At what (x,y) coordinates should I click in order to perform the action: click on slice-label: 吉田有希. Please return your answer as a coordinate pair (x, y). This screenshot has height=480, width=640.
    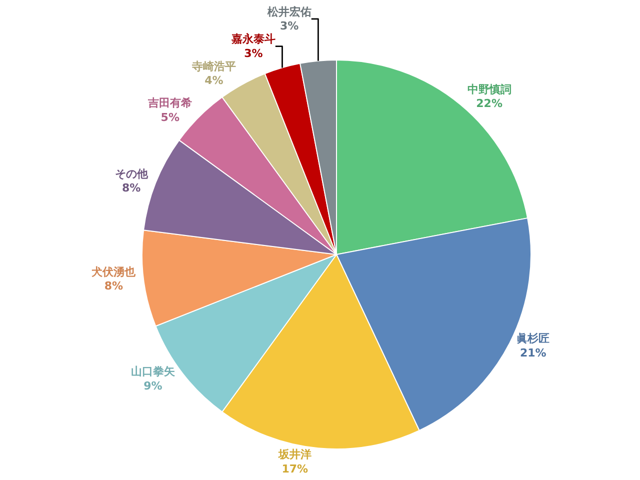
    Looking at the image, I should click on (169, 103).